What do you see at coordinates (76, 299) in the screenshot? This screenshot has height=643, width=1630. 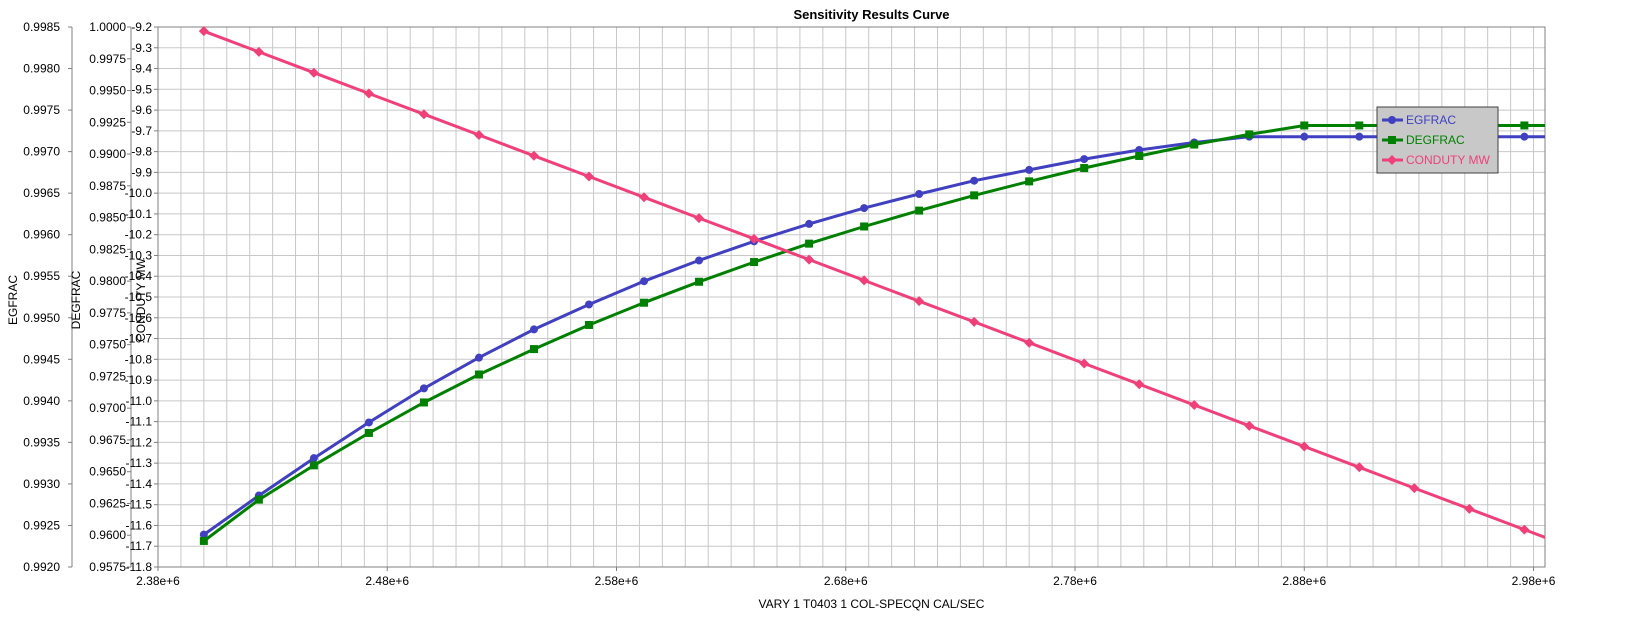 I see `y-axis-title-degfrac: DEGFRAC` at bounding box center [76, 299].